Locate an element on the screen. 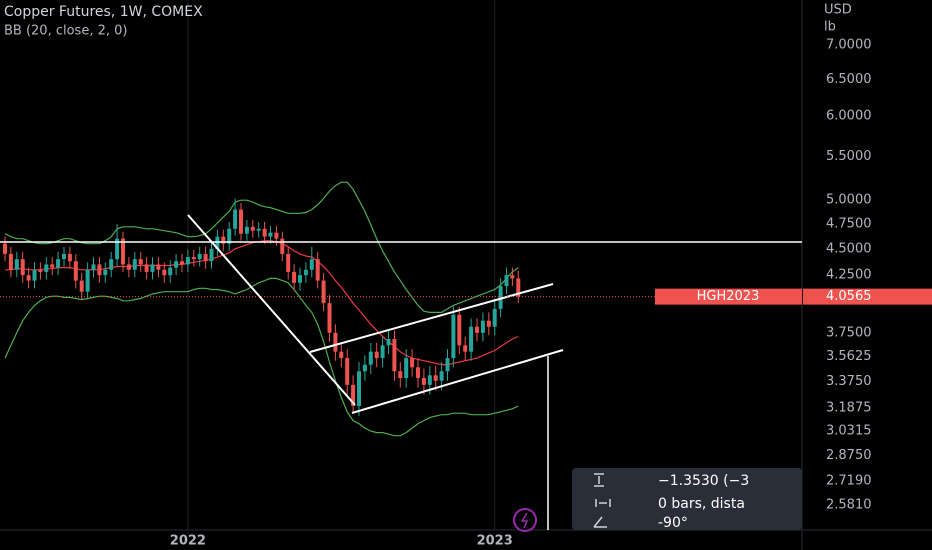 Image resolution: width=932 pixels, height=550 pixels. y-tick-label: 3.7500 is located at coordinates (849, 332).